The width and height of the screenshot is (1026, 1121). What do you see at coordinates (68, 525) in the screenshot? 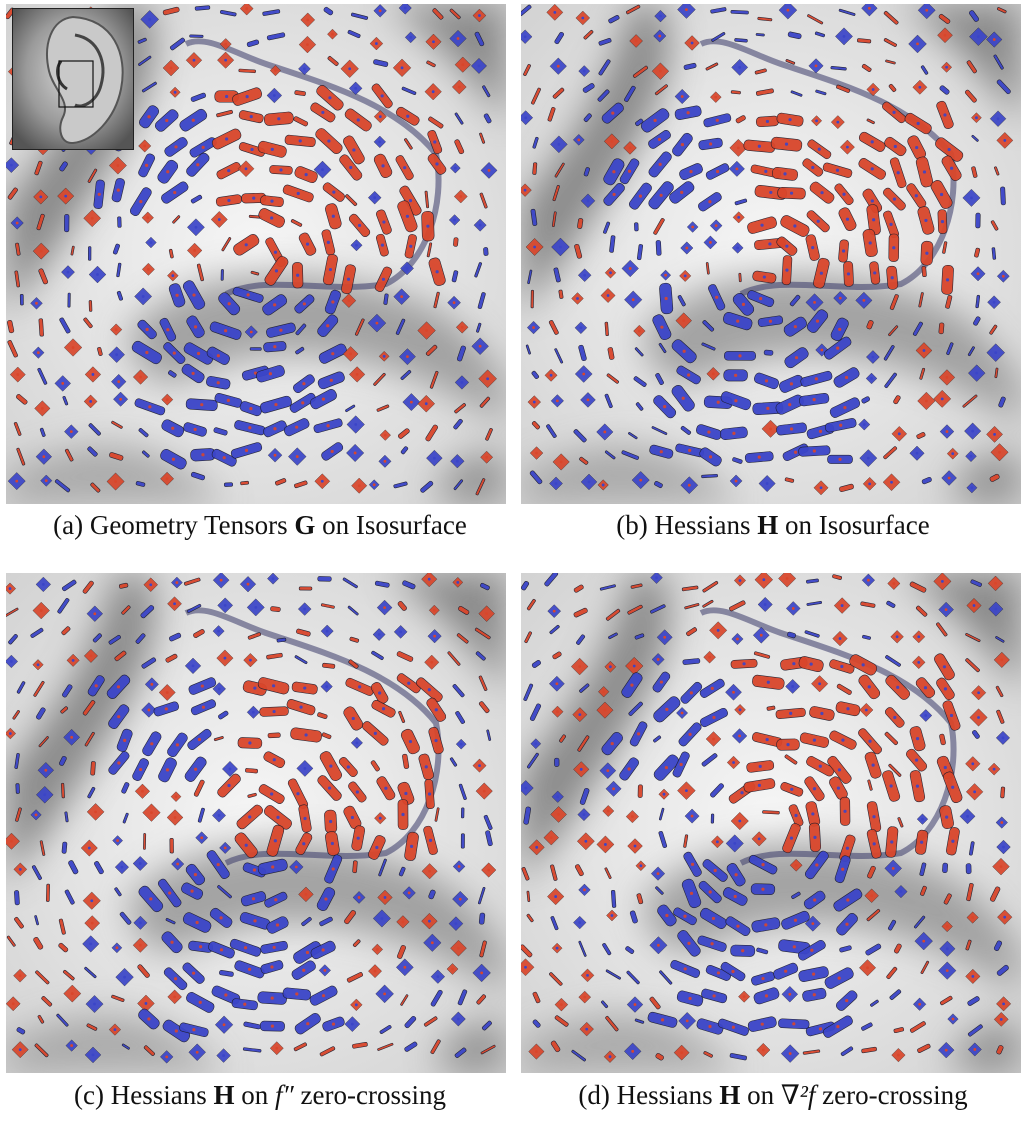
I see `caption-label: (a)` at bounding box center [68, 525].